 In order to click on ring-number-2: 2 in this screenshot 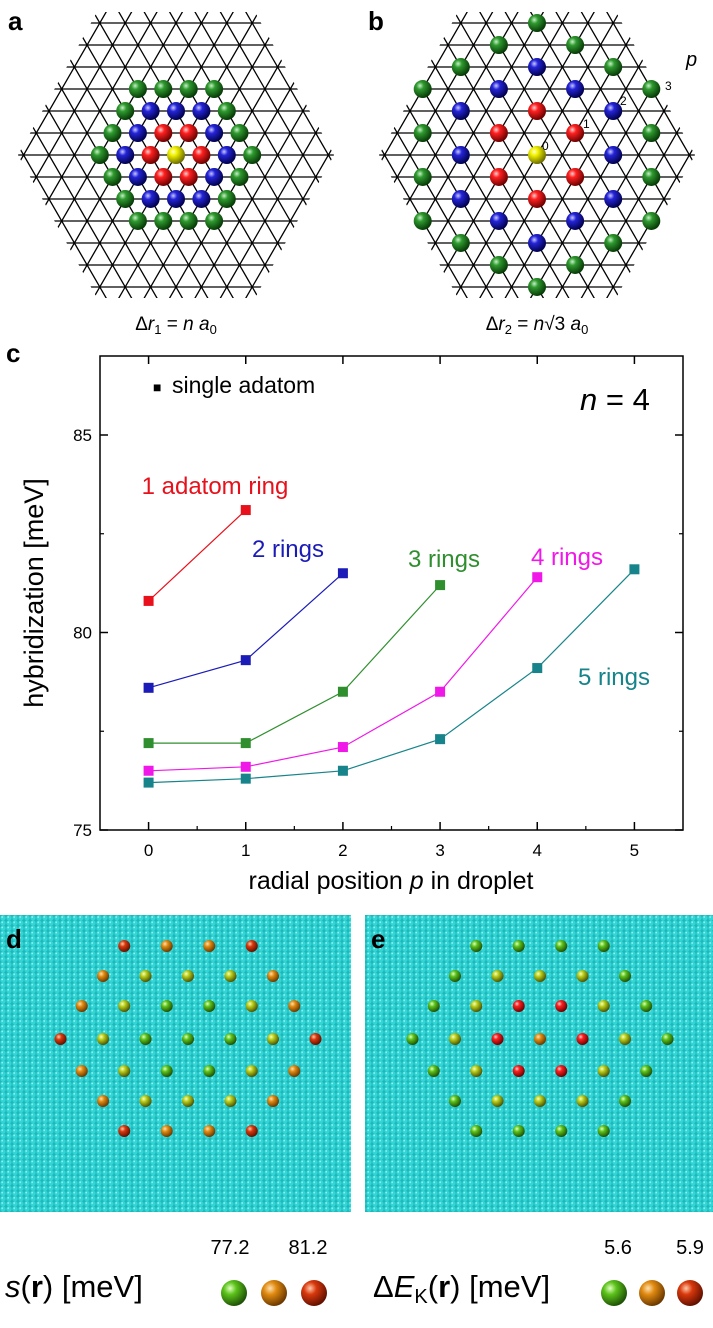, I will do `click(623, 101)`.